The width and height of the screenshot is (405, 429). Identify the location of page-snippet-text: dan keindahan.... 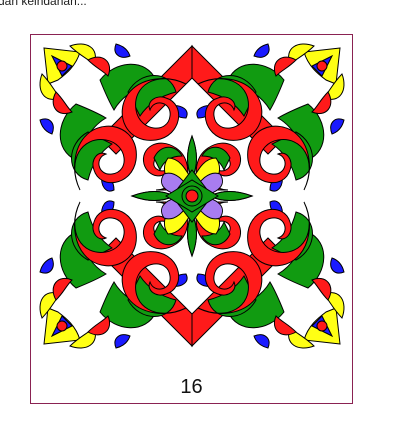
(43, 4).